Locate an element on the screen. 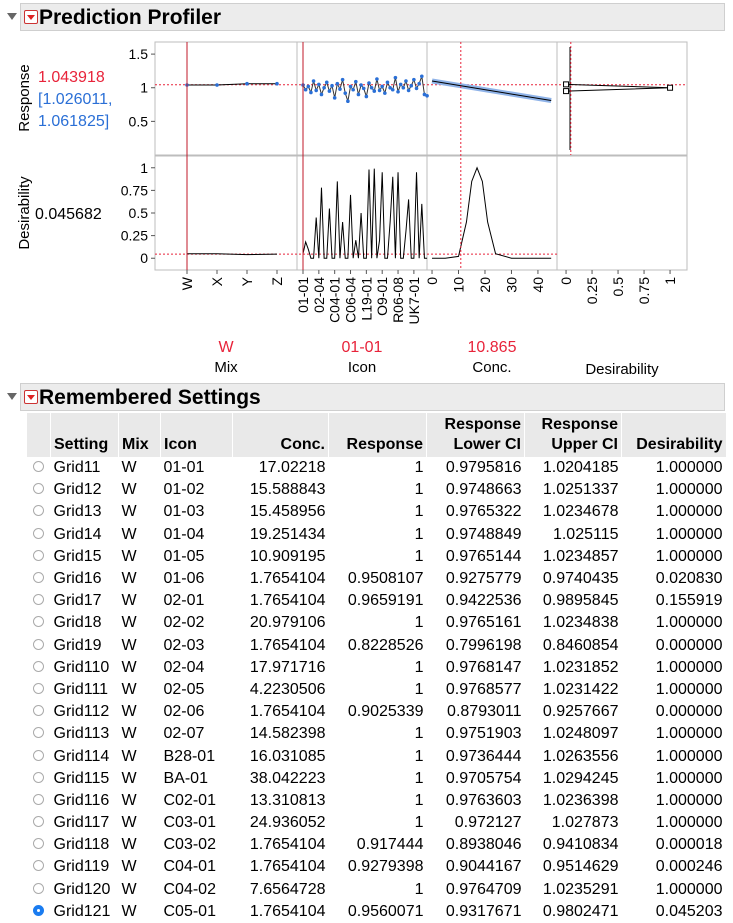  factor-current: W is located at coordinates (226, 347).